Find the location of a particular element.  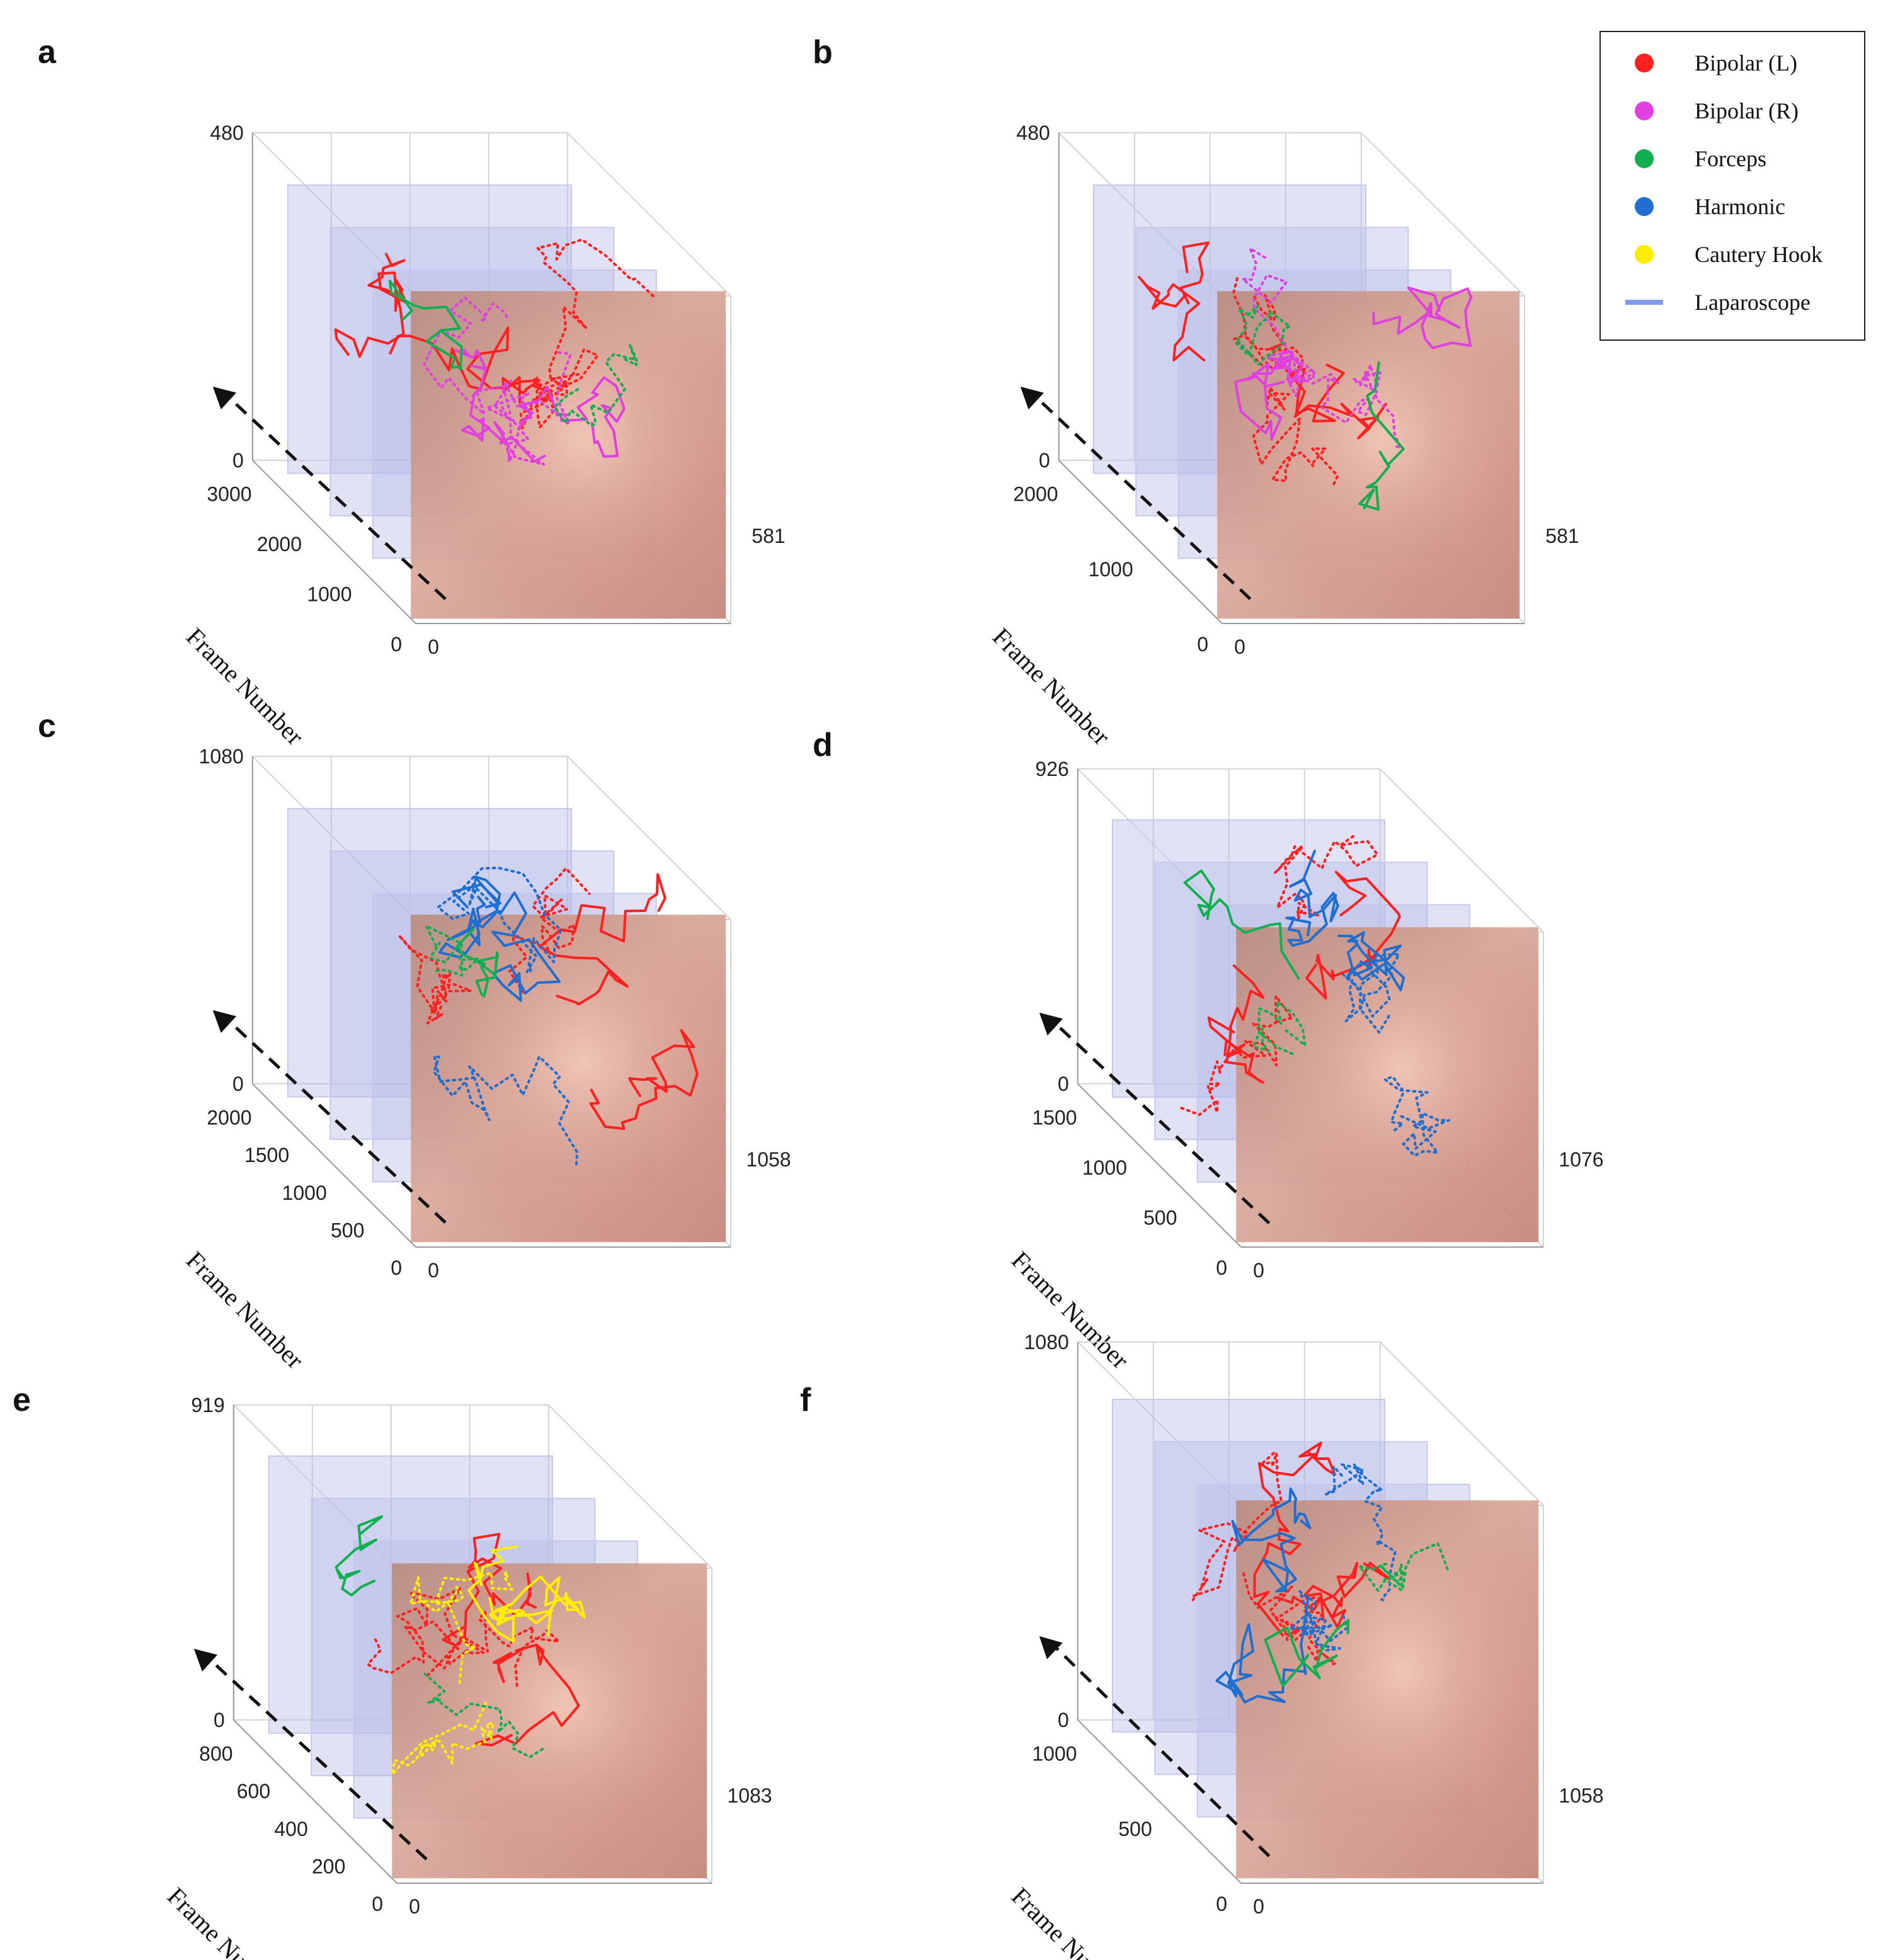

legend-item-bipolar-r: Bipolar (R) is located at coordinates (1717, 110).